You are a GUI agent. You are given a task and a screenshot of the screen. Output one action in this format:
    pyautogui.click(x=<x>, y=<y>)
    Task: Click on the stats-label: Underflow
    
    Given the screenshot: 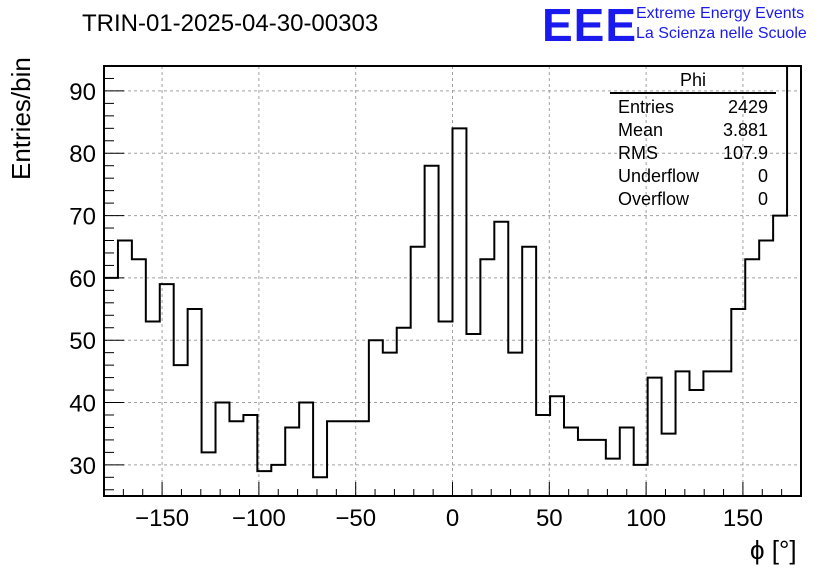 What is the action you would take?
    pyautogui.click(x=659, y=176)
    